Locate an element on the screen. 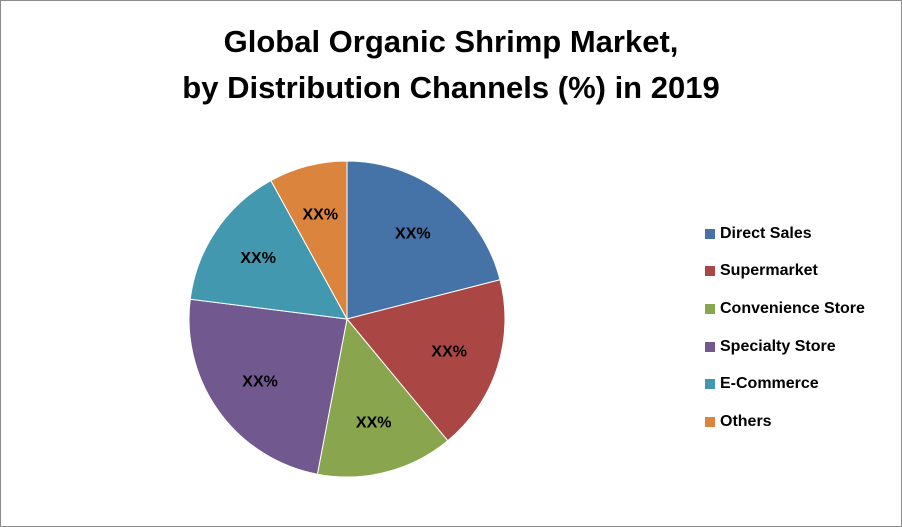 This screenshot has height=527, width=902. legend-label: E-Commerce is located at coordinates (769, 384).